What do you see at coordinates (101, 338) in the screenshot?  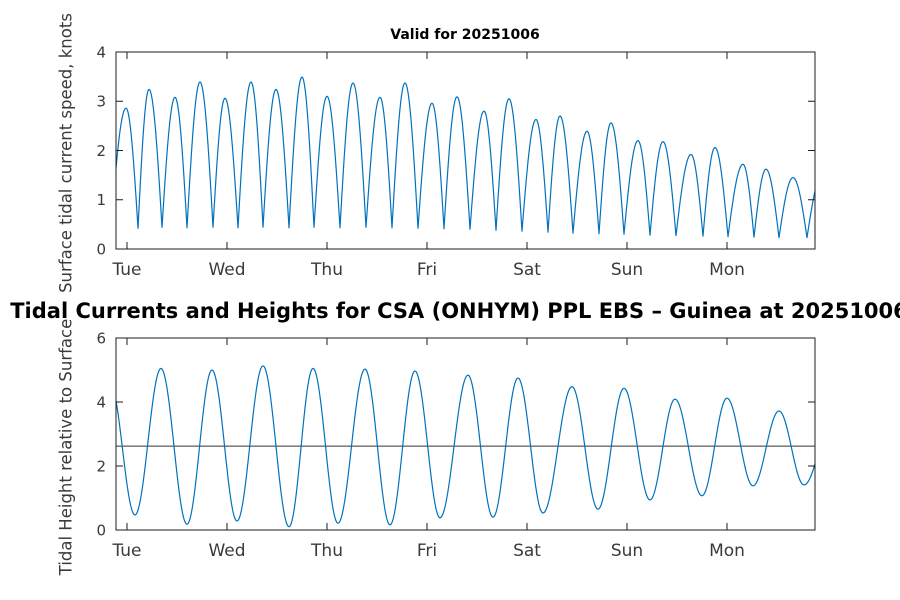 I see `y-tick-label: 6` at bounding box center [101, 338].